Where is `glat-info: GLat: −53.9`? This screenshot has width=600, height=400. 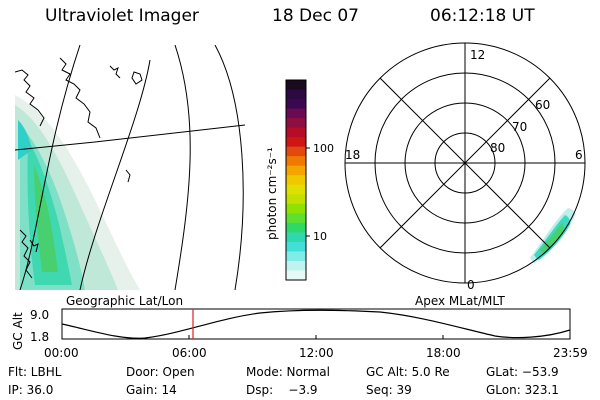
glat-info: GLat: −53.9 is located at coordinates (522, 372).